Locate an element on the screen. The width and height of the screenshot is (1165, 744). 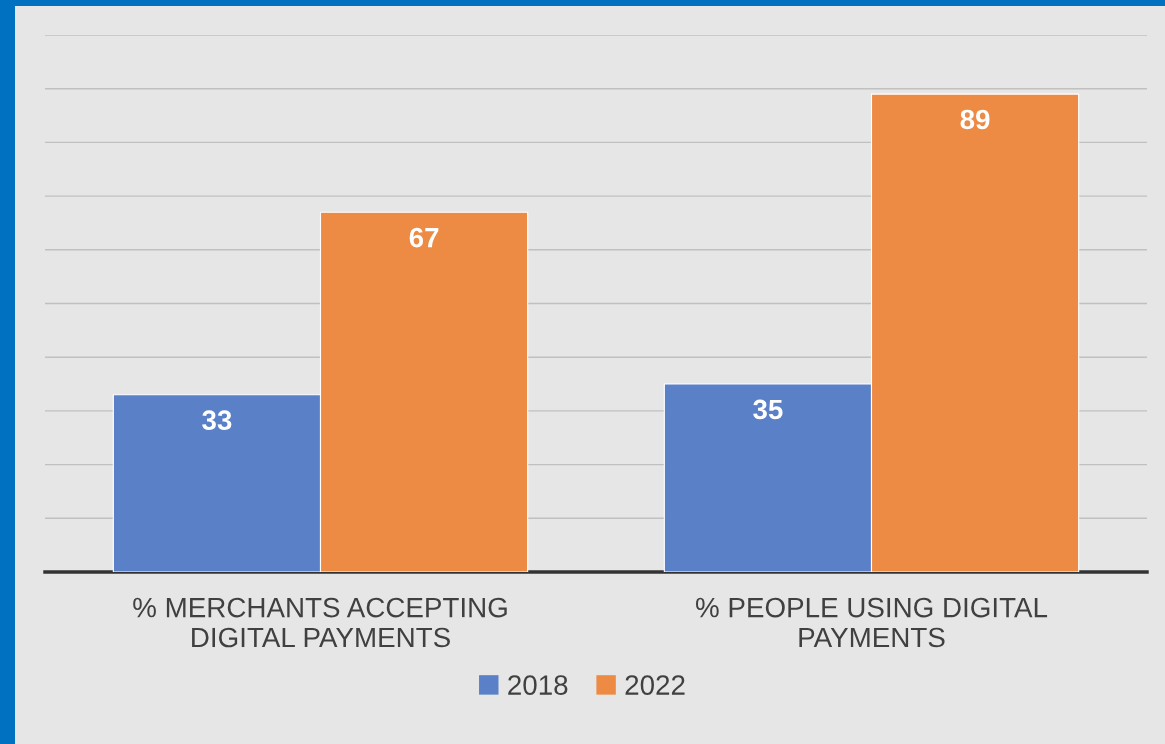
x-tick-label: % MERCHANTS ACCEPTING DIGITAL PAYMENTS is located at coordinates (320, 622).